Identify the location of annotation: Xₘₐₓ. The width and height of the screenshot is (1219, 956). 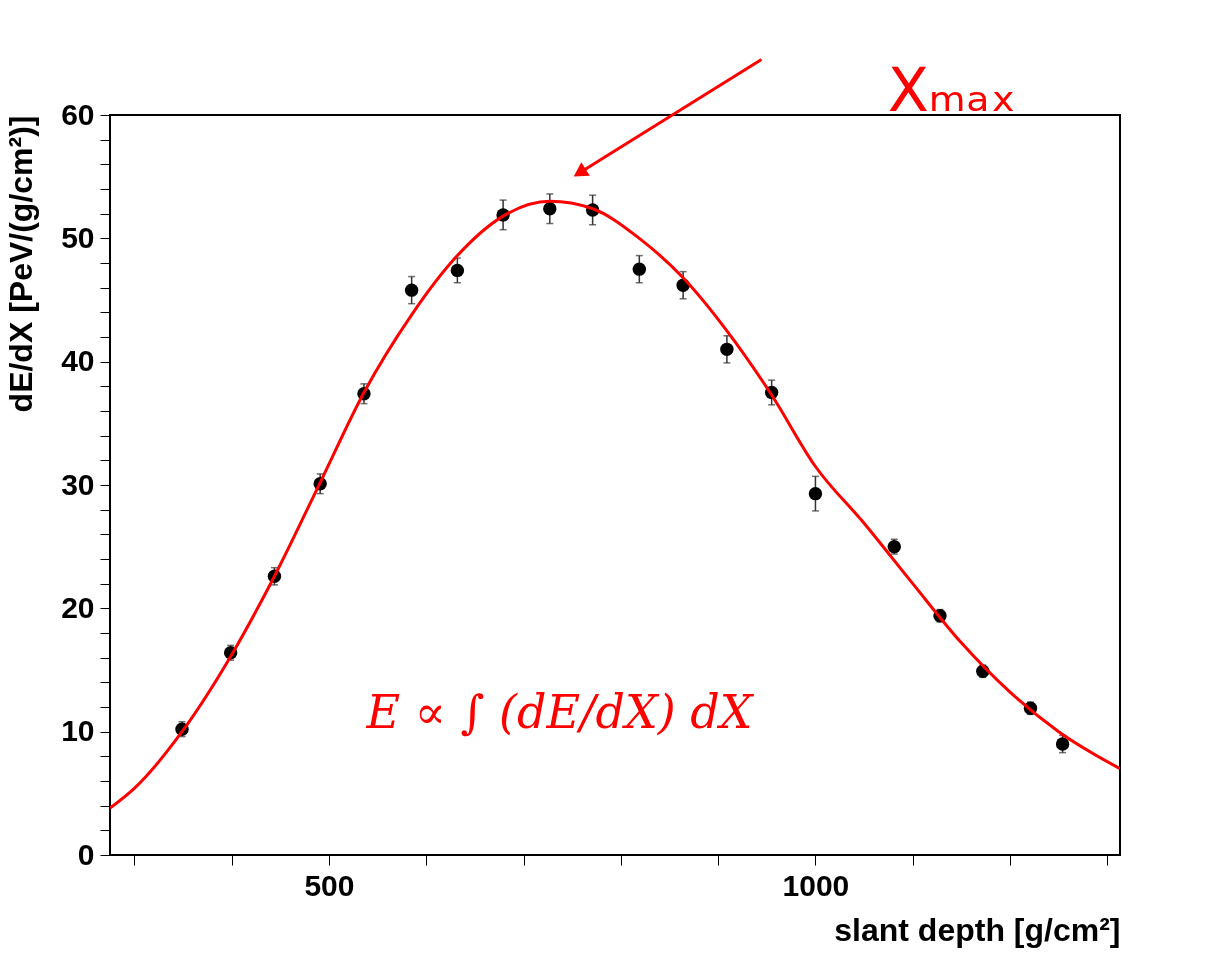
(952, 89).